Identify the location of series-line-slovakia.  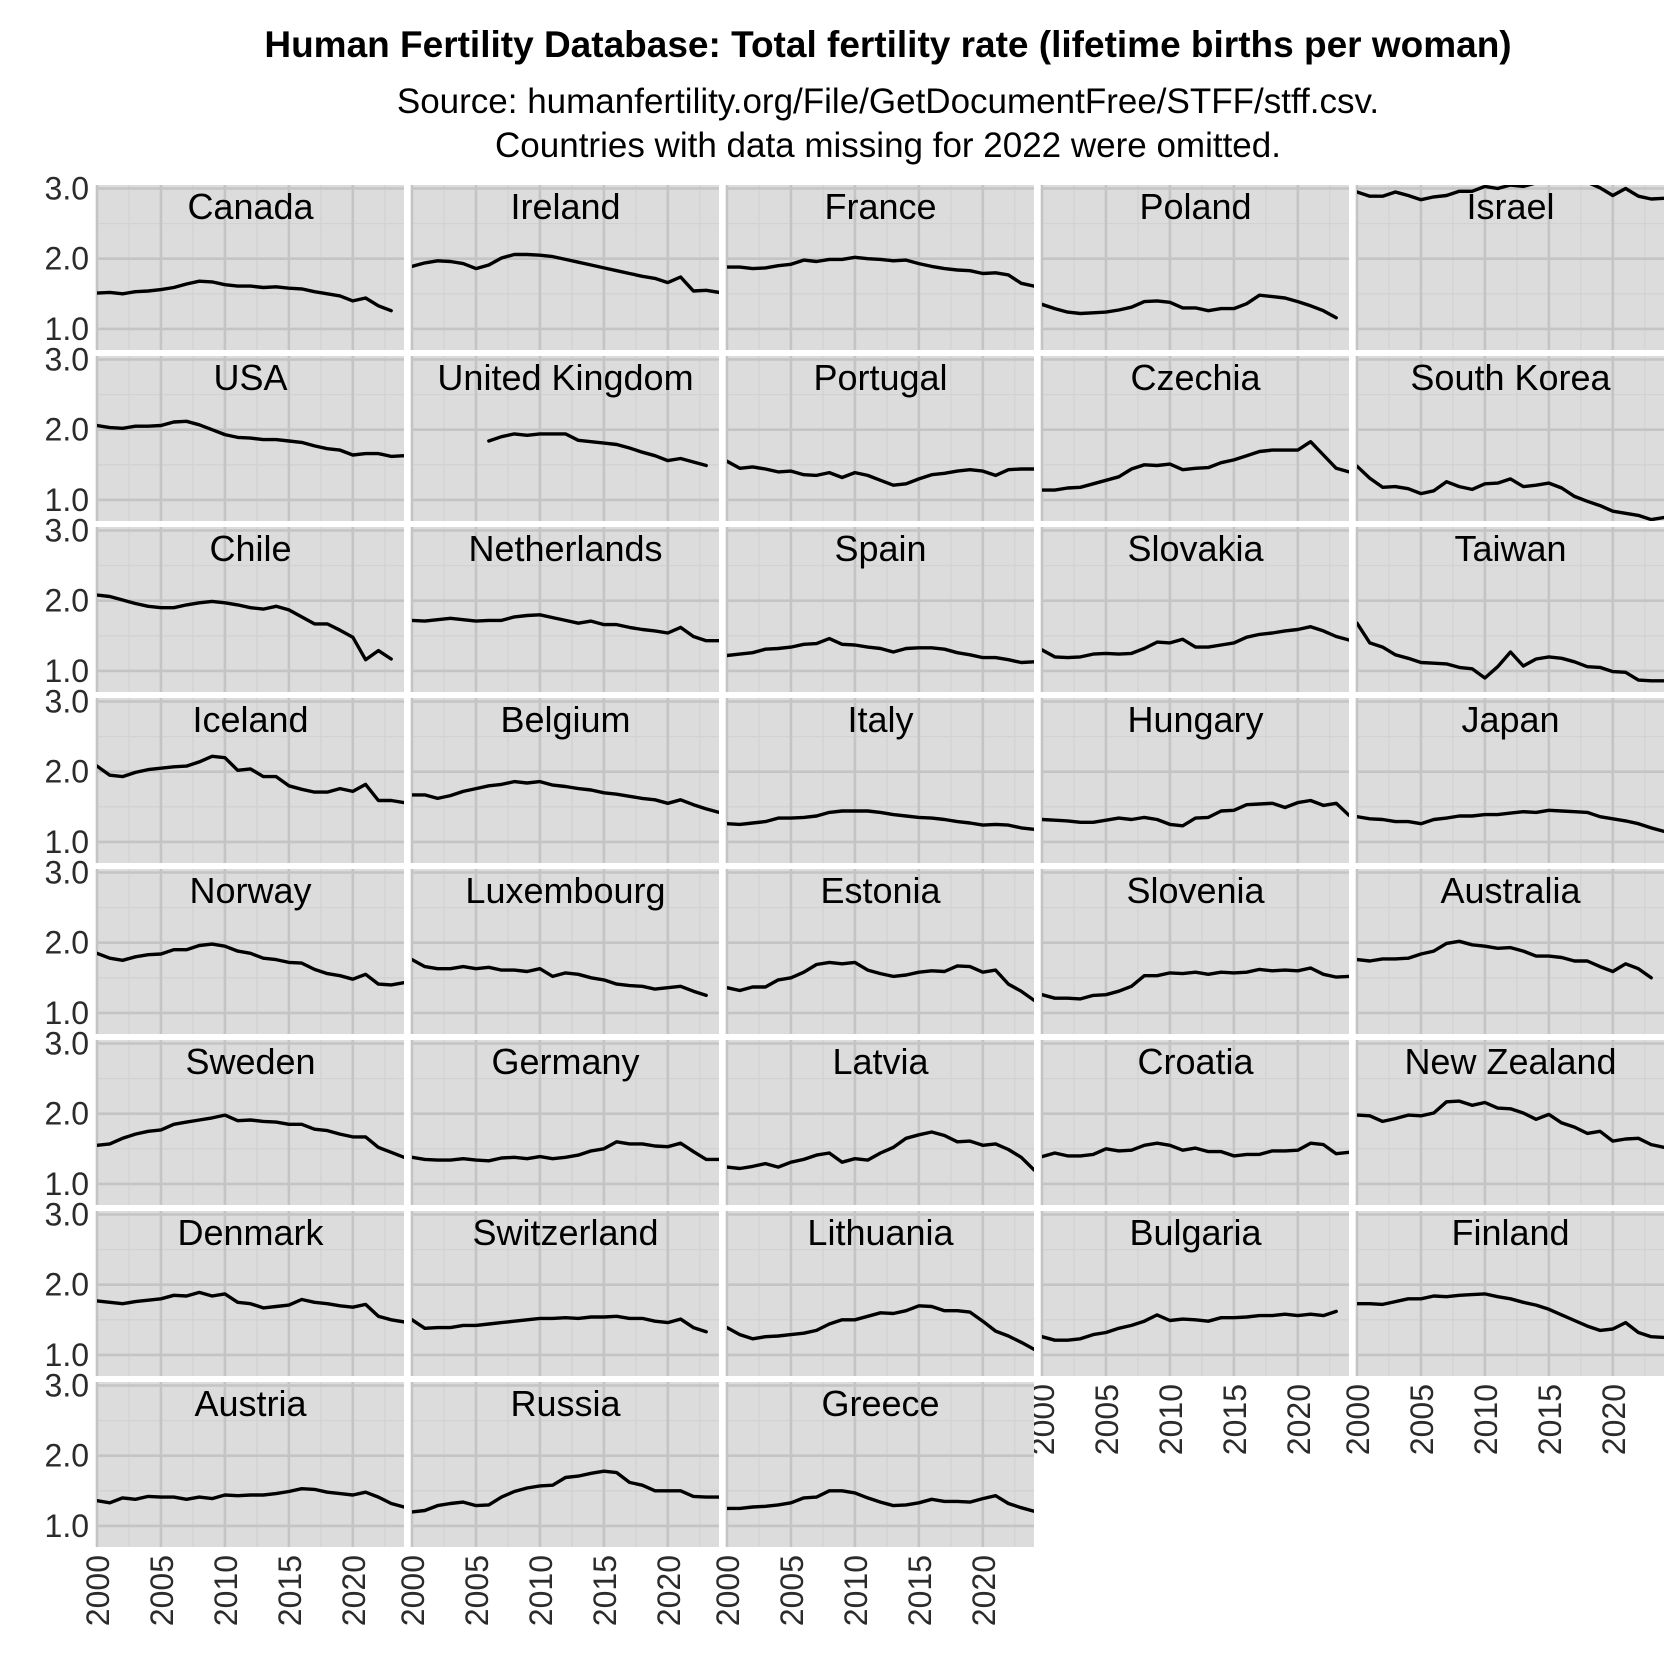
(1195, 642).